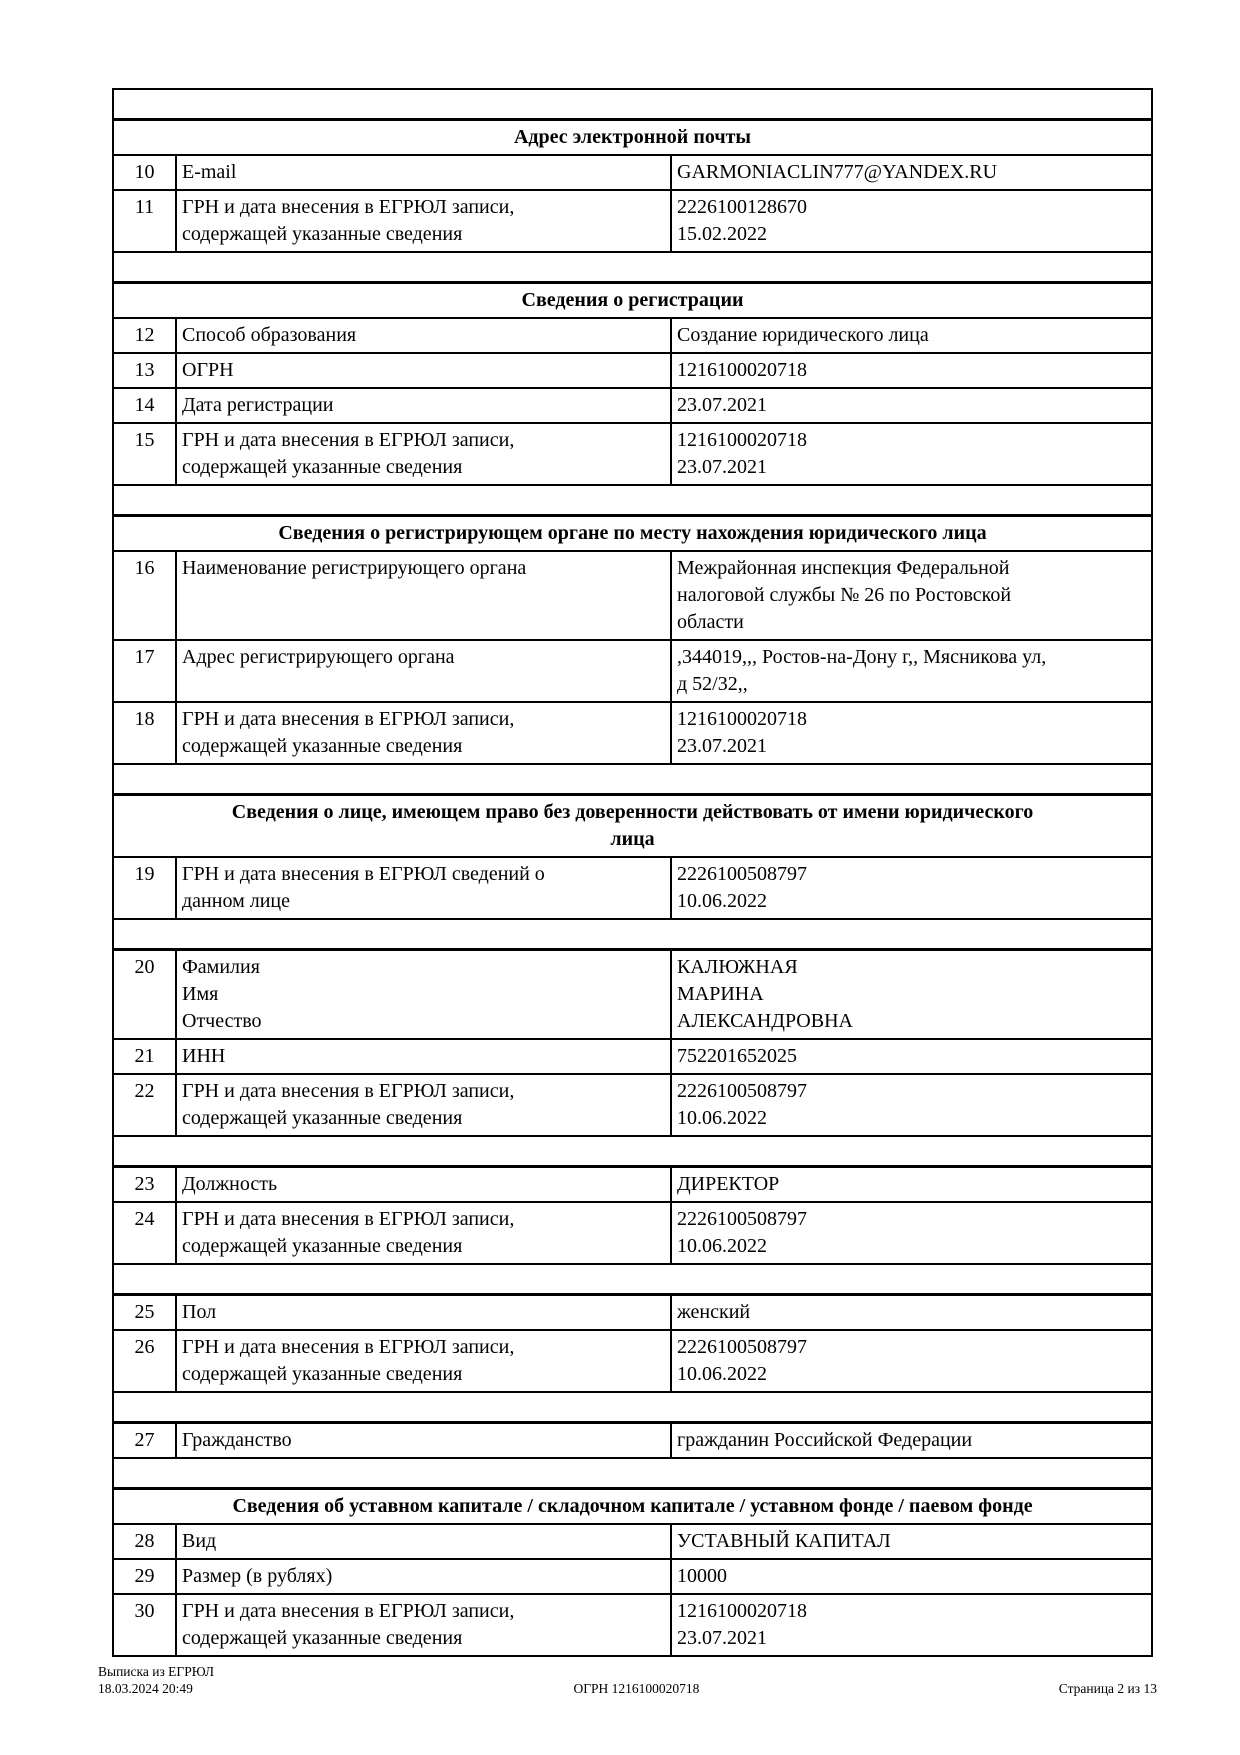 This screenshot has width=1240, height=1755. What do you see at coordinates (144, 1440) in the screenshot?
I see `row-number: 27` at bounding box center [144, 1440].